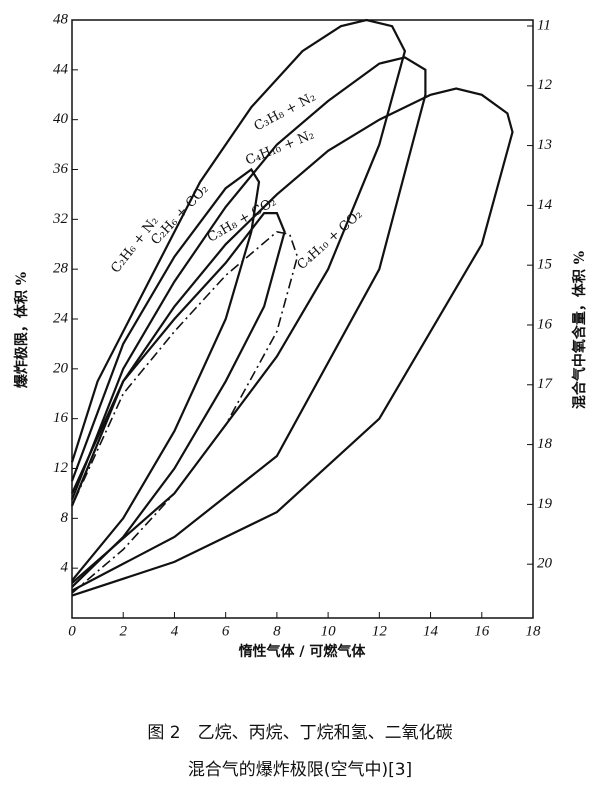 Image resolution: width=600 pixels, height=791 pixels. Describe the element at coordinates (300, 770) in the screenshot. I see `caption-line: 混合气的爆炸极限(空气中)[3]` at that location.